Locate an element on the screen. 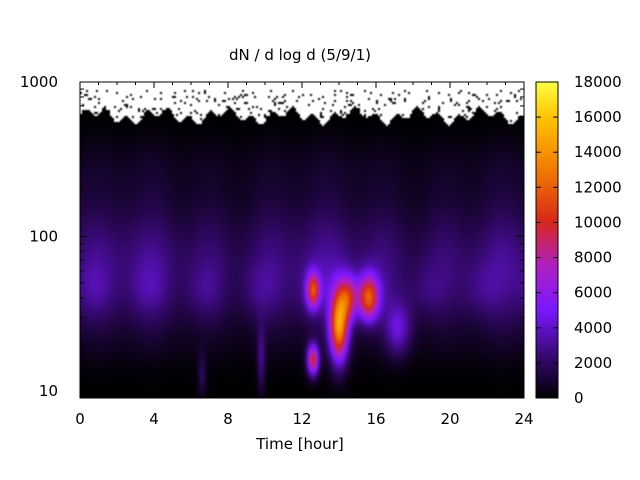  y-tick-label: 1000 is located at coordinates (39, 82).